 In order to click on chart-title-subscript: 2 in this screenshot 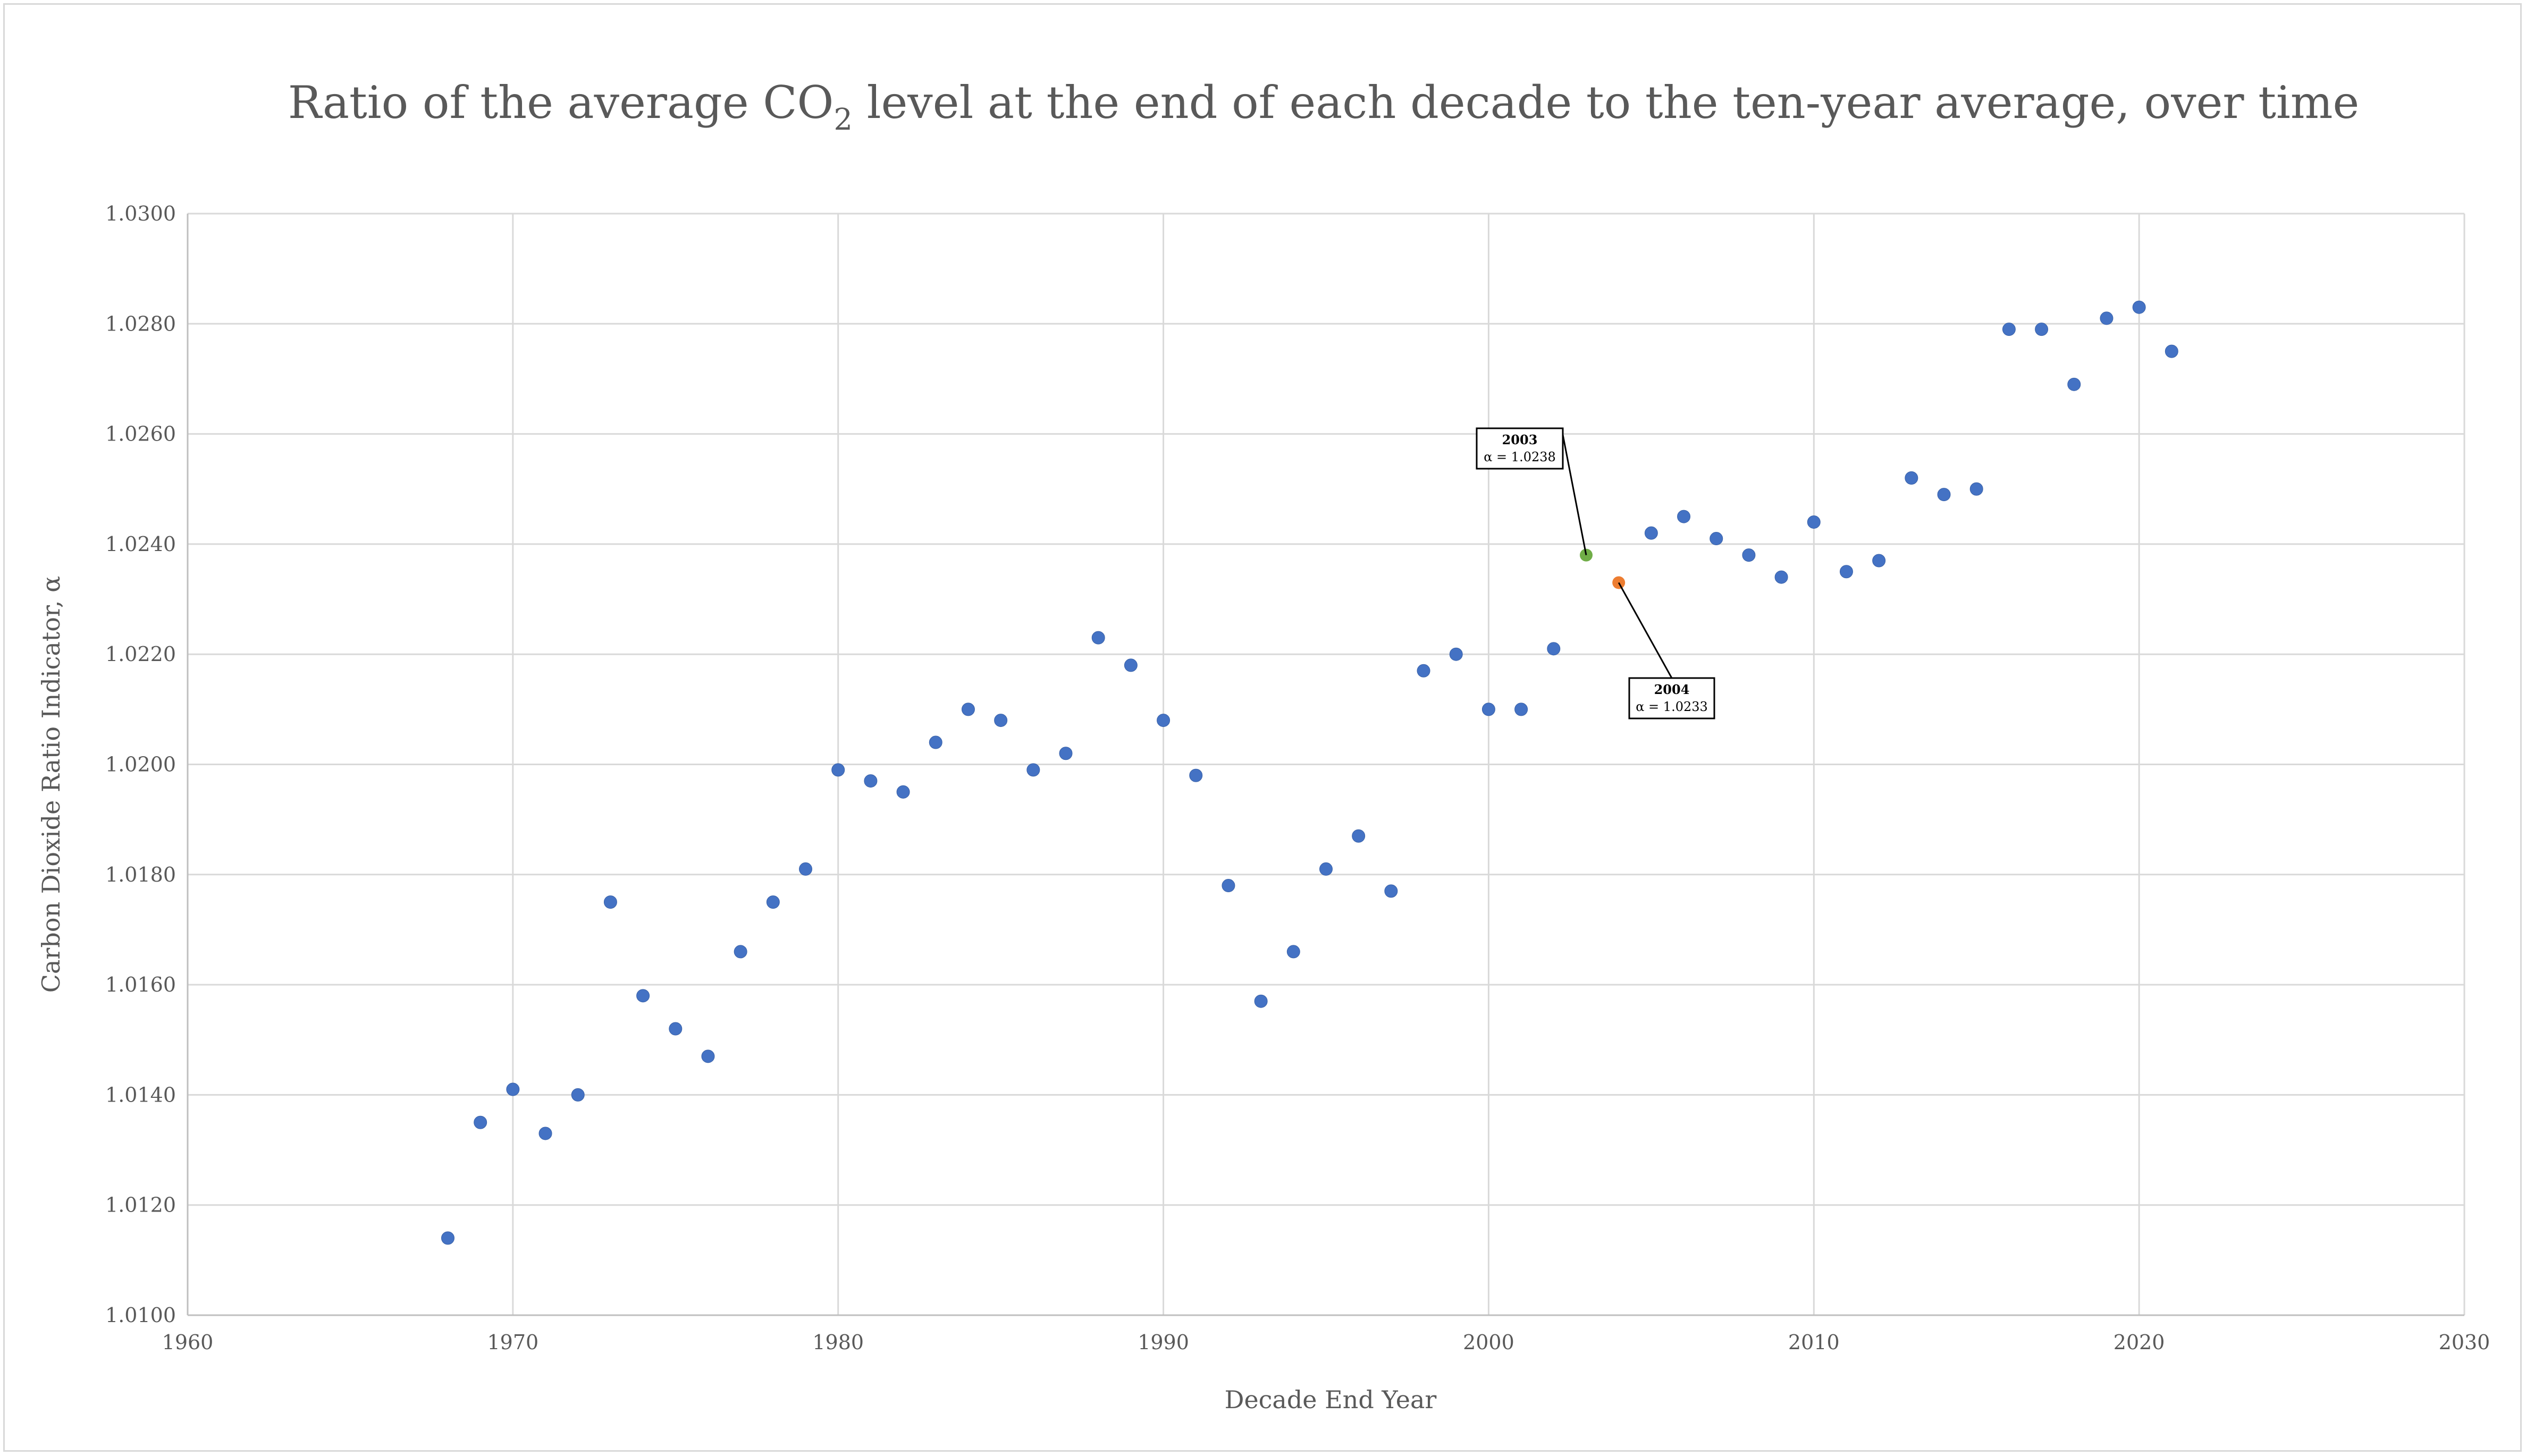, I will do `click(843, 120)`.